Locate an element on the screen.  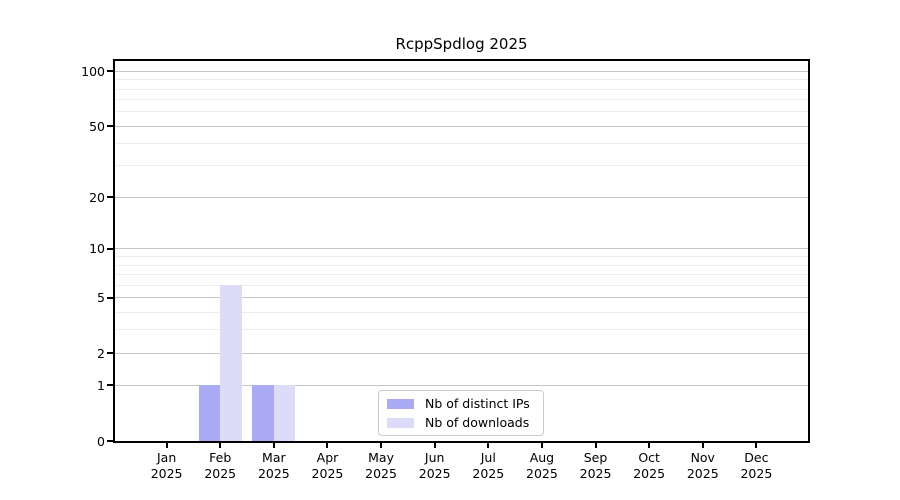
chart-legend: Nb of distinct IPs Nb of downloads is located at coordinates (461, 413).